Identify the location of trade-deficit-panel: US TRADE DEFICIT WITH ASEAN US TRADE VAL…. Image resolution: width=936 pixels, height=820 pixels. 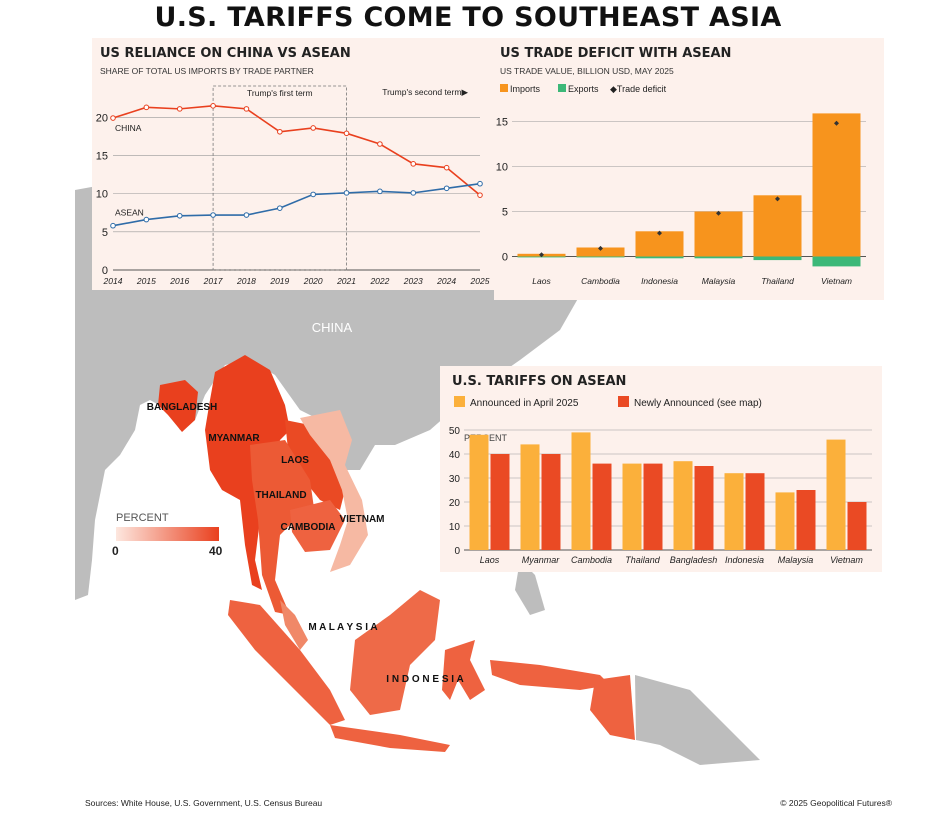
(689, 169).